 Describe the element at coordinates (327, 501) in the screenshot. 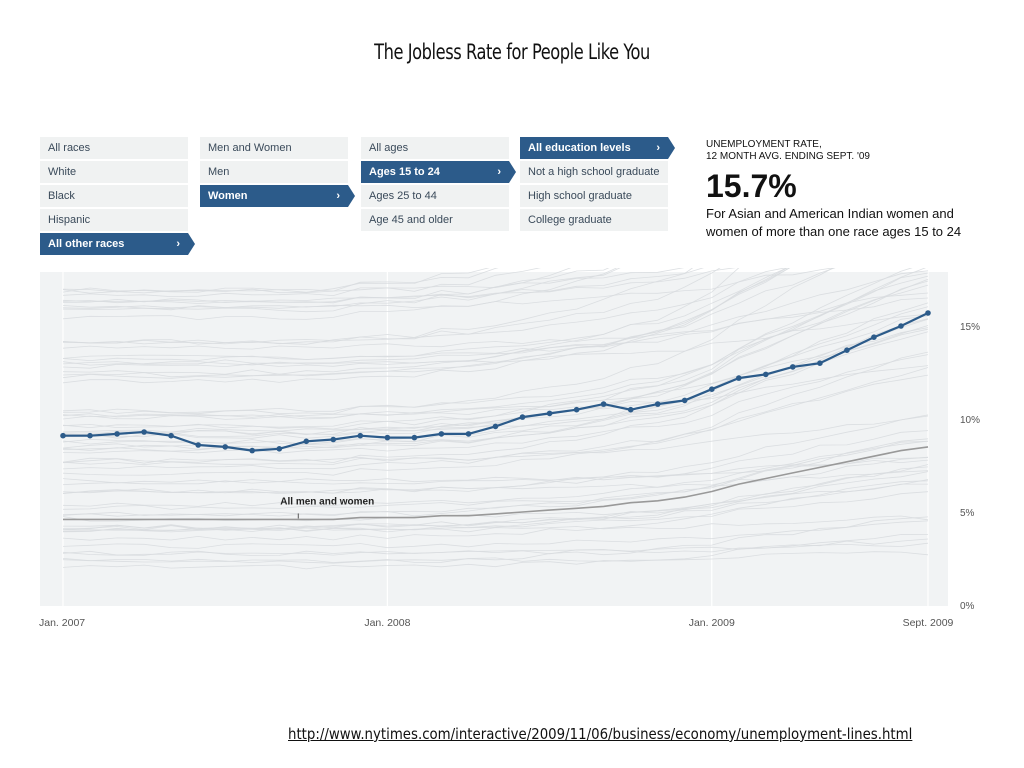

I see `annotation-label: All men and women` at that location.